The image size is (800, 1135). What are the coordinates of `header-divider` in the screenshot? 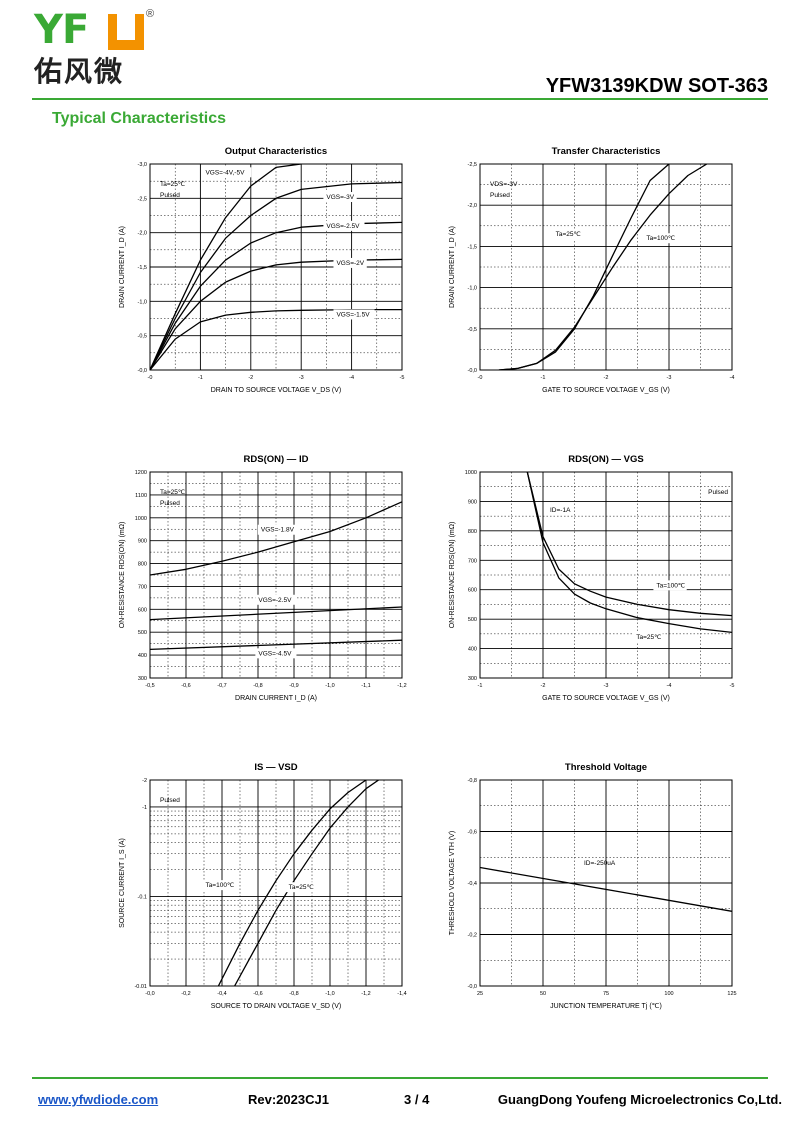 It's located at (400, 99).